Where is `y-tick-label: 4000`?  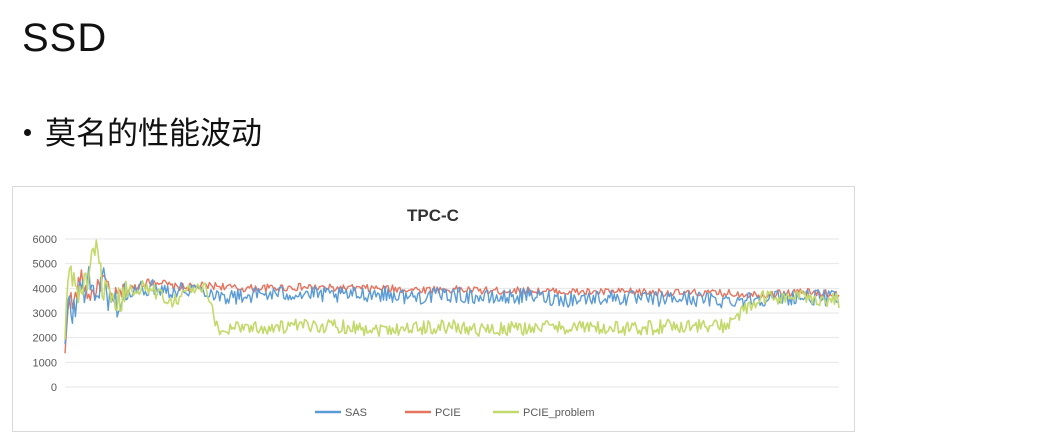 y-tick-label: 4000 is located at coordinates (45, 289).